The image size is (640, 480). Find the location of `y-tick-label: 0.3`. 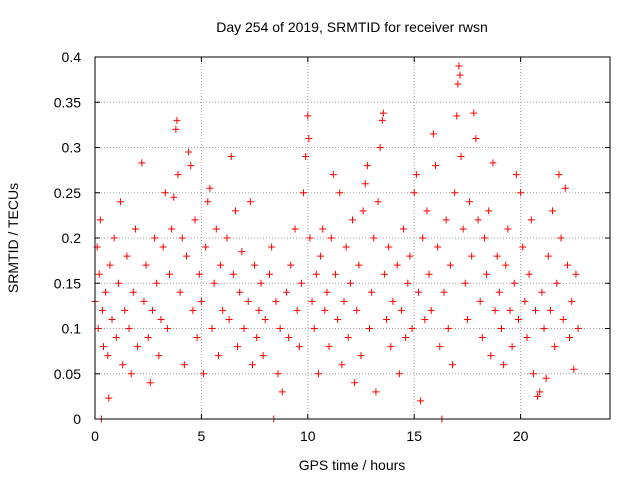

y-tick-label: 0.3 is located at coordinates (72, 148).